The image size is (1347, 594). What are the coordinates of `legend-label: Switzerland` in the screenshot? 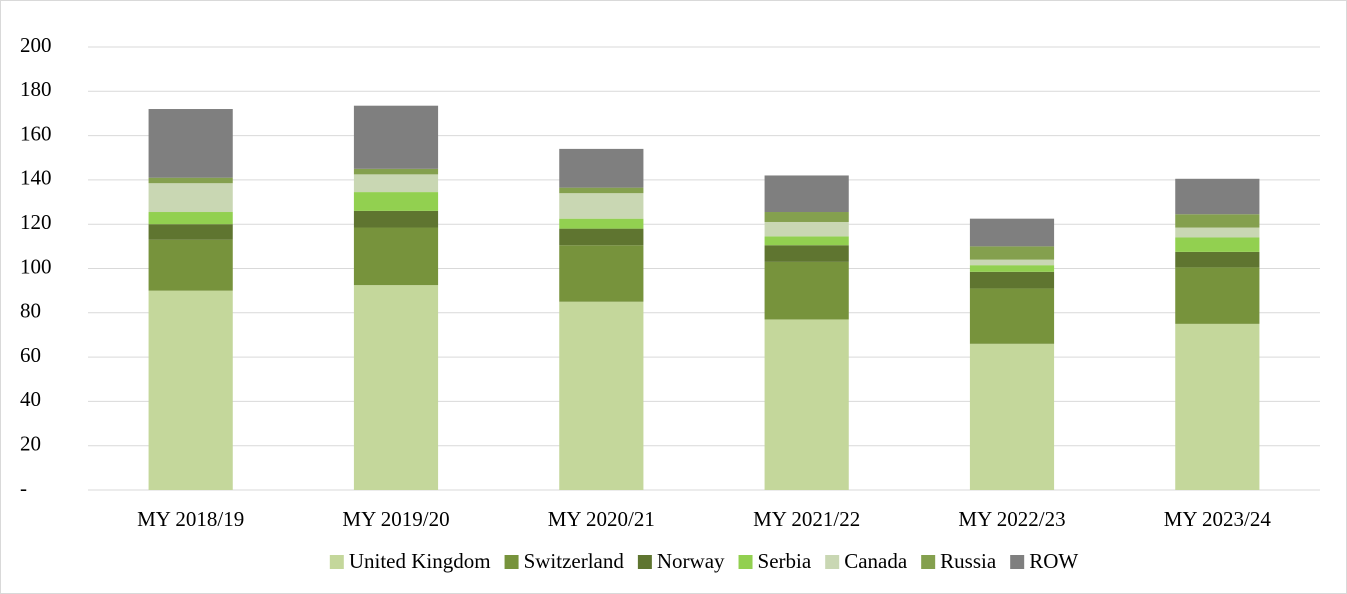 It's located at (574, 561).